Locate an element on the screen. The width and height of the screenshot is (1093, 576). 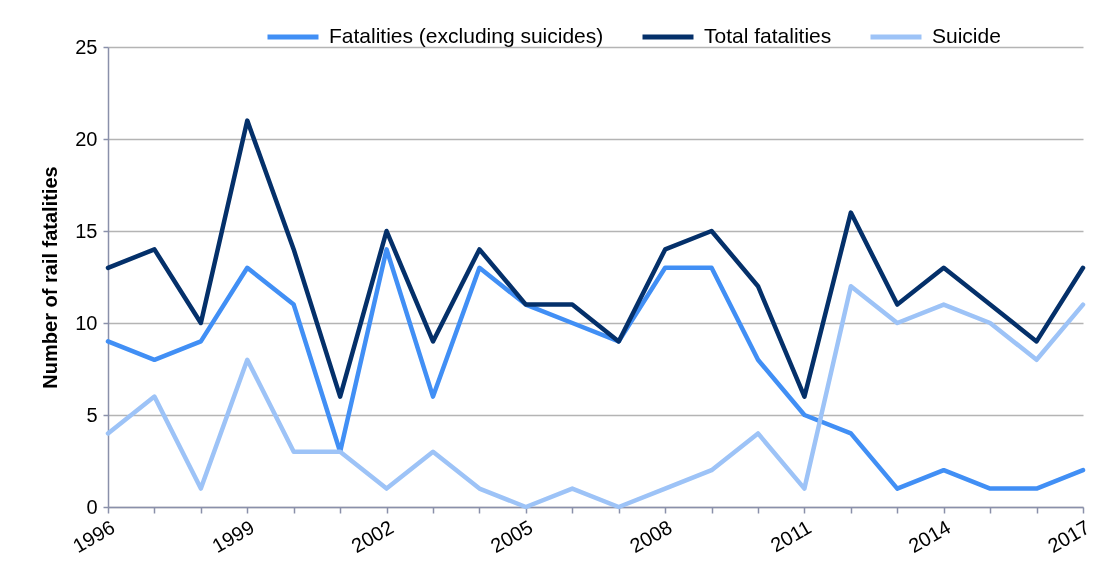
x-tick-label: 2011 is located at coordinates (790, 536).